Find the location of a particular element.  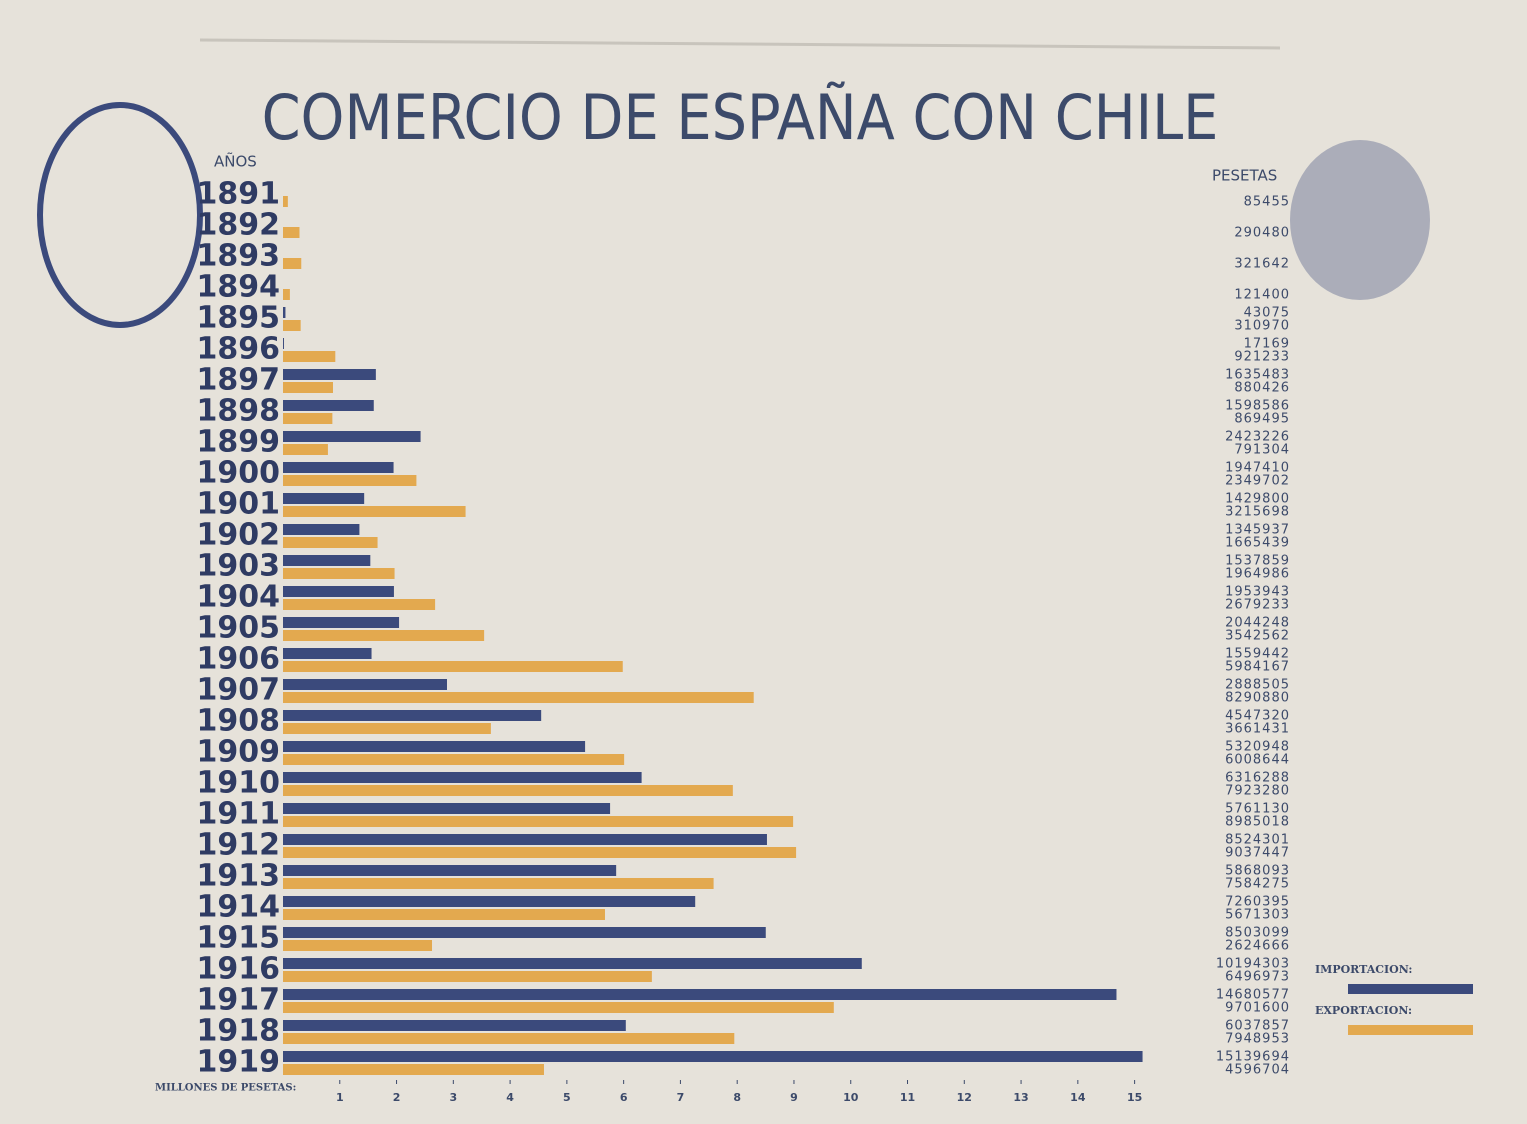

value-label: 310970 is located at coordinates (1262, 326).